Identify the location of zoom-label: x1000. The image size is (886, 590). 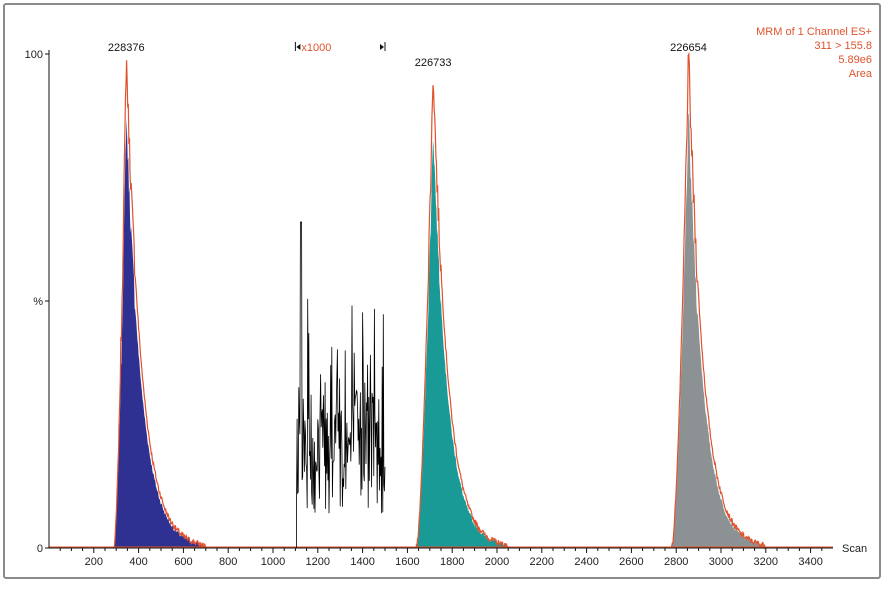
(316, 48).